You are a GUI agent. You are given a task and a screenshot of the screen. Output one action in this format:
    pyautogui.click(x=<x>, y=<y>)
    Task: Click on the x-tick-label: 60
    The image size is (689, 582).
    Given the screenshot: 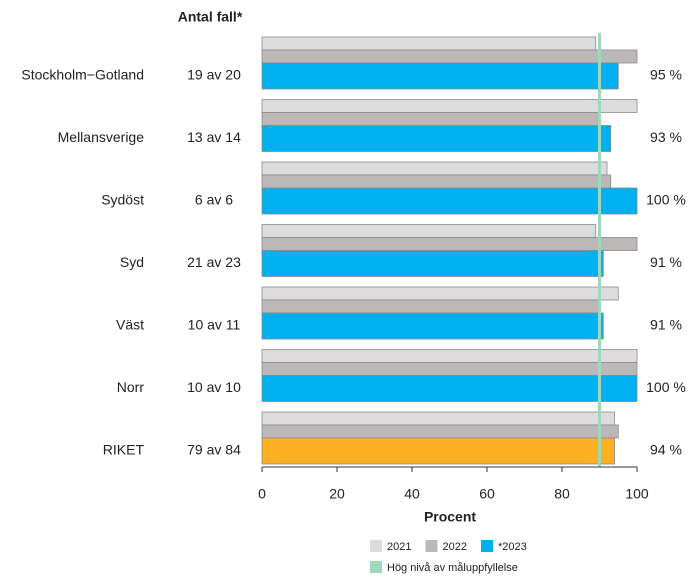 What is the action you would take?
    pyautogui.click(x=487, y=494)
    